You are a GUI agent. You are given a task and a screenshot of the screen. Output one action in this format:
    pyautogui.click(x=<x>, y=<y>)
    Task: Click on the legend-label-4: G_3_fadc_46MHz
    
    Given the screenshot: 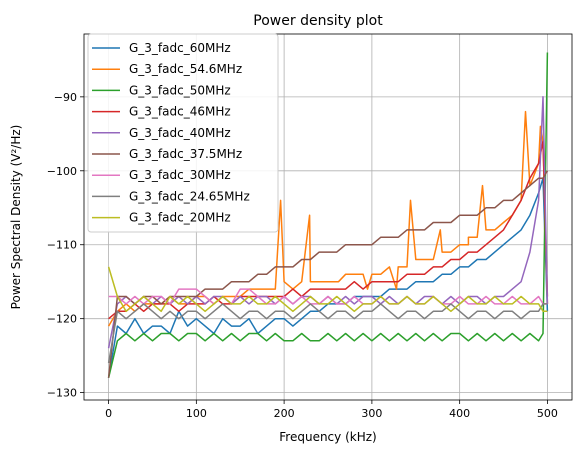 What is the action you would take?
    pyautogui.click(x=180, y=112)
    